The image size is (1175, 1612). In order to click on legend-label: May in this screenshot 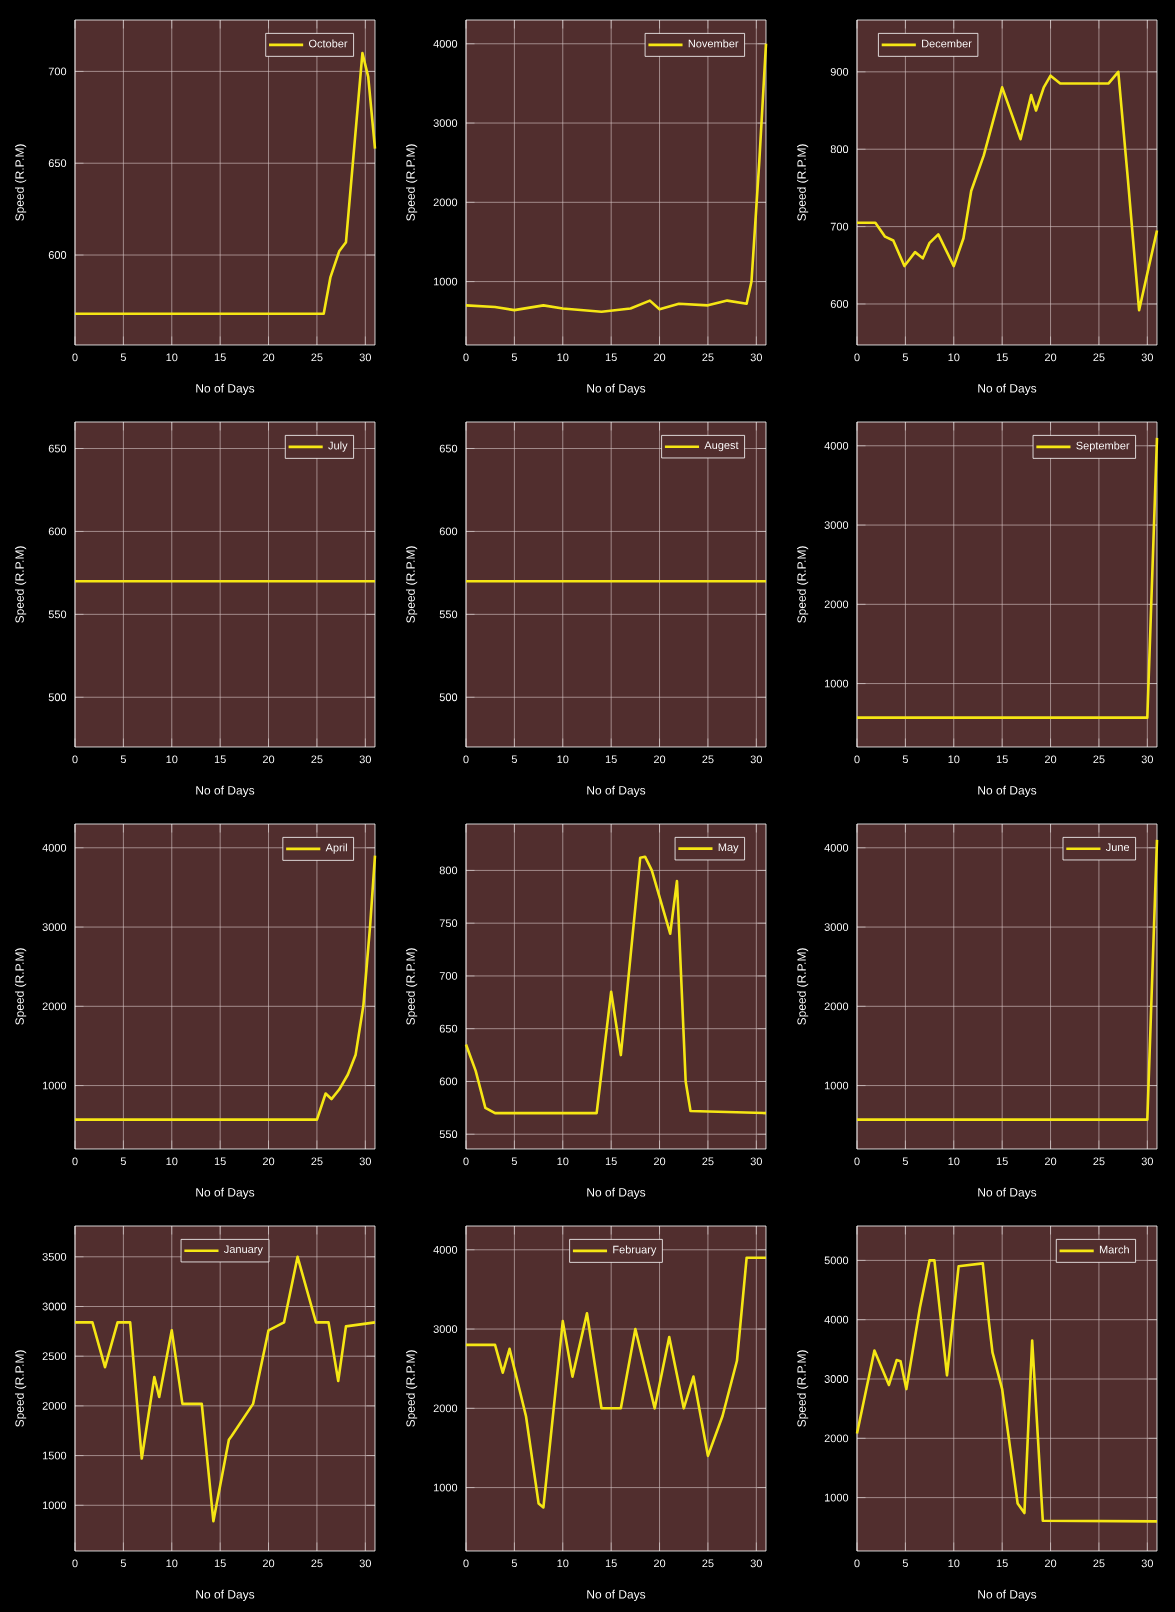, I will do `click(728, 848)`.